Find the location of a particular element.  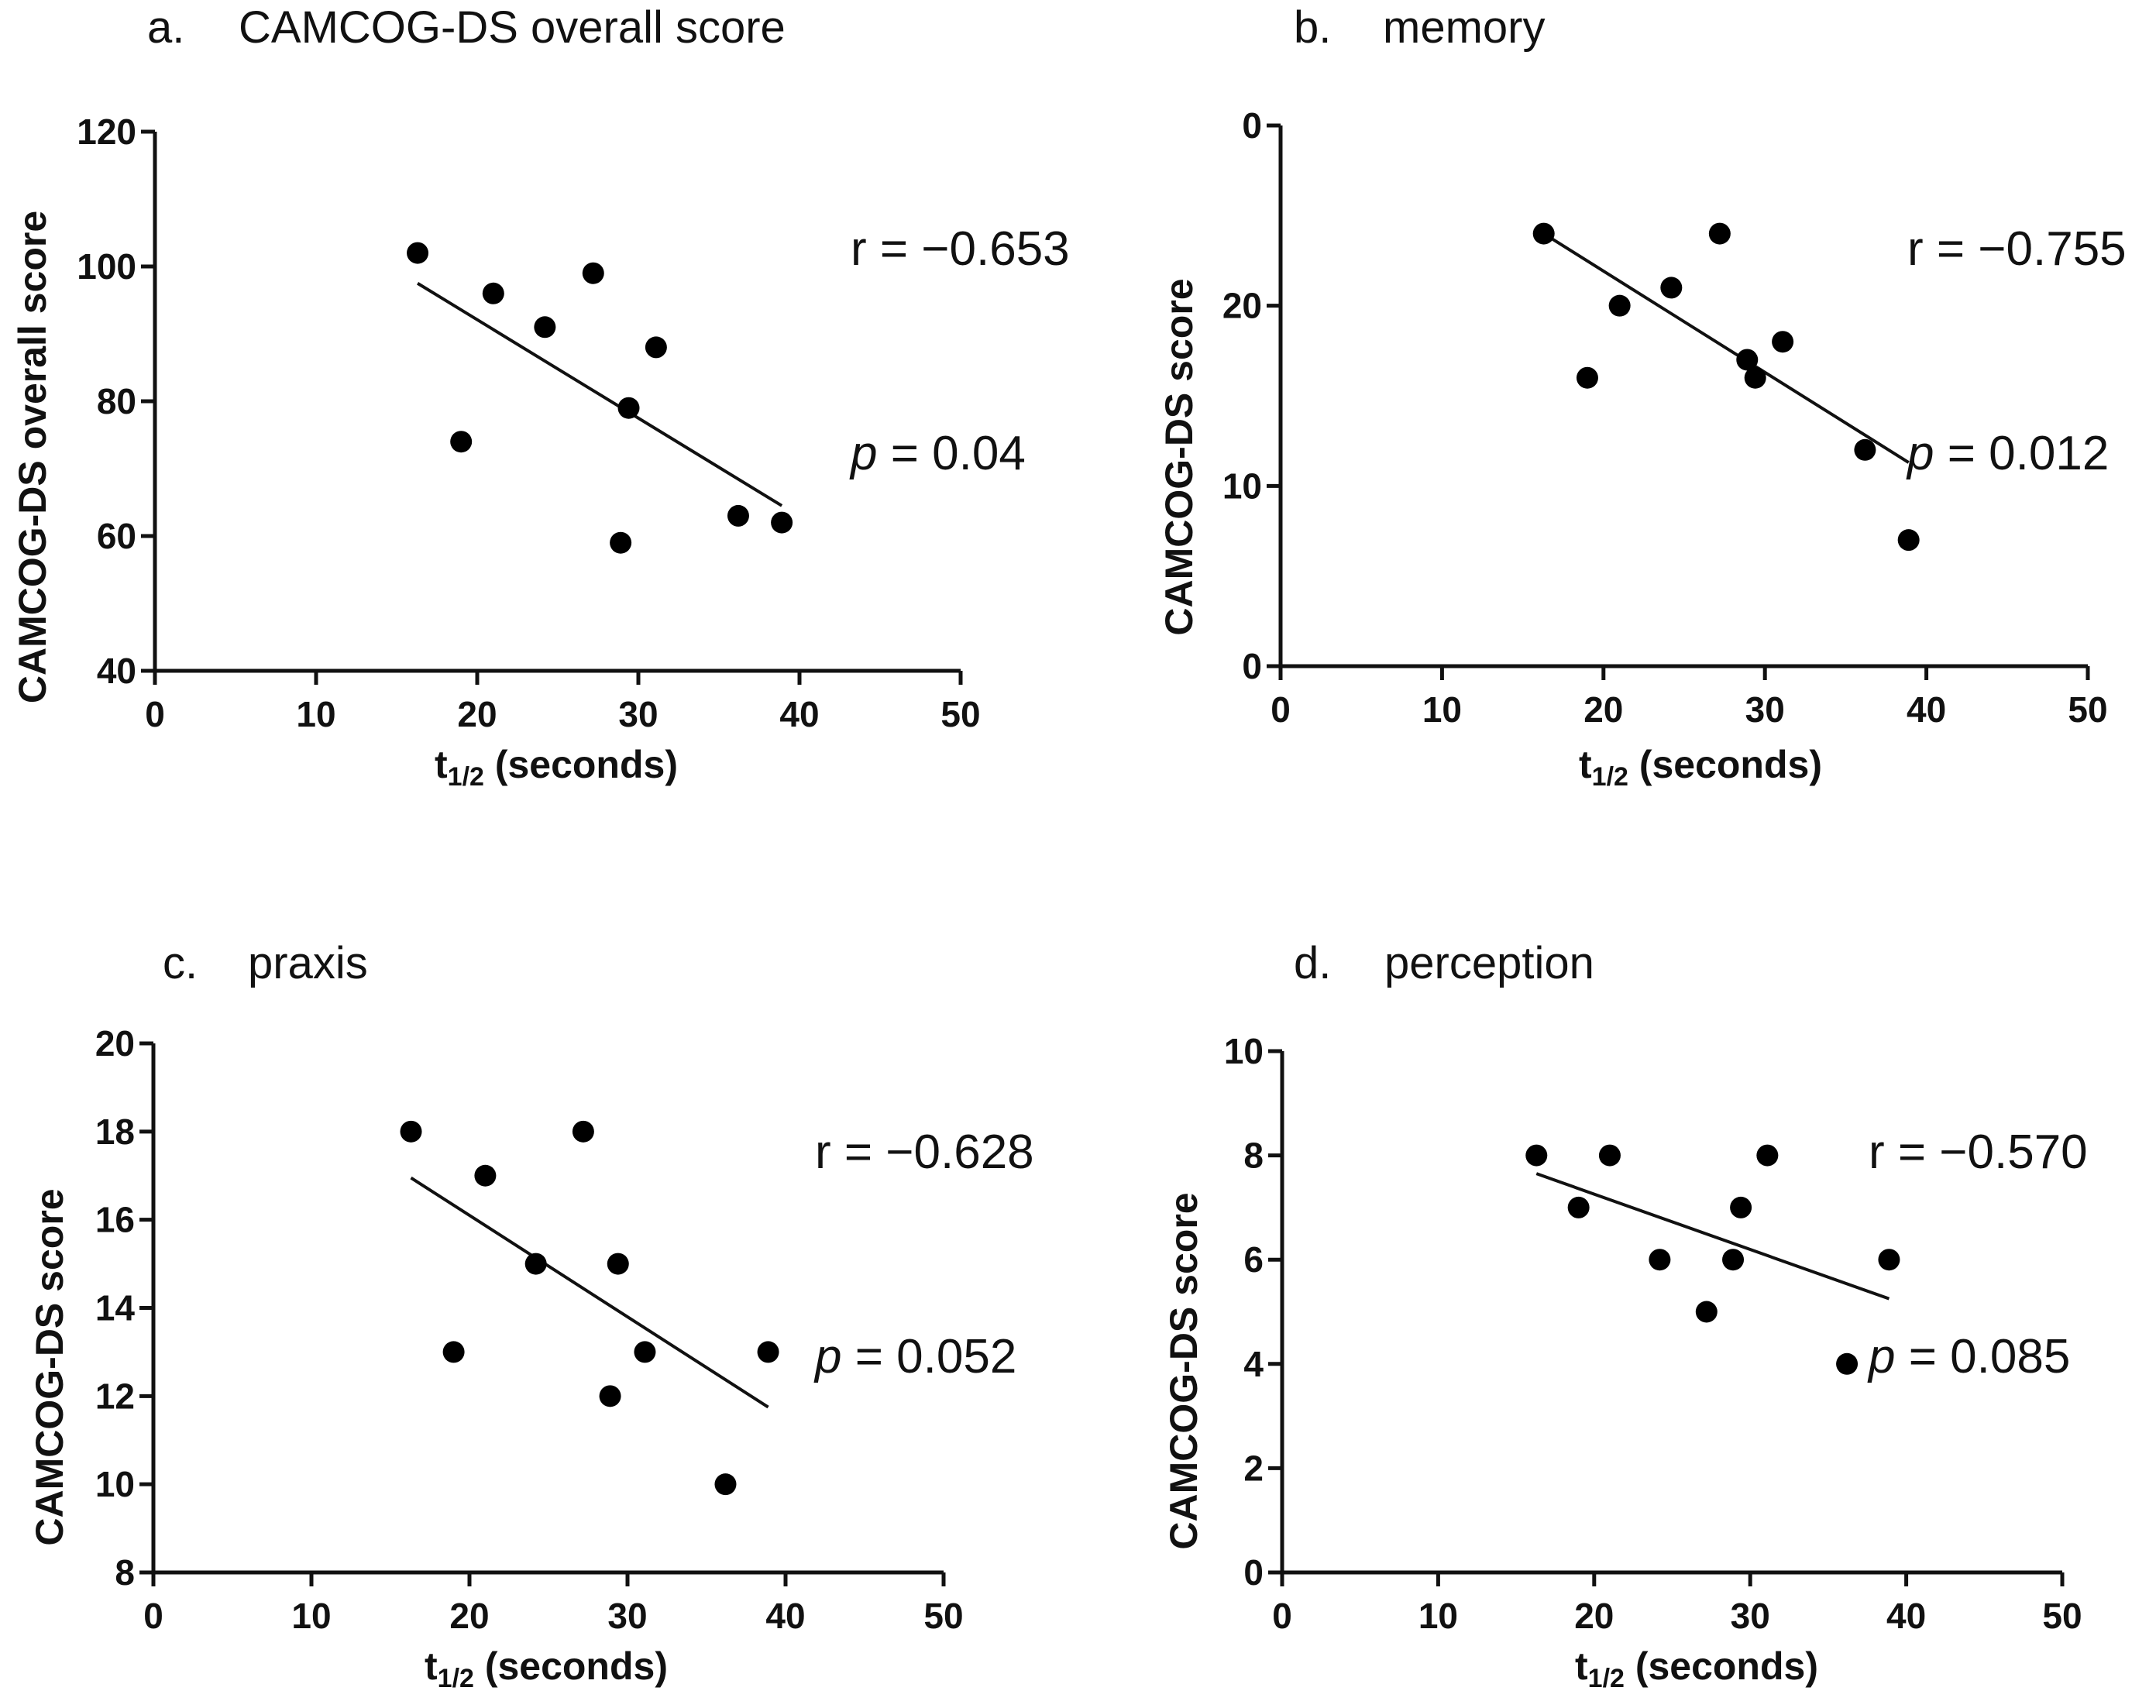

correlation-stats: r = −0.628 p = 0.052 is located at coordinates (924, 1255).